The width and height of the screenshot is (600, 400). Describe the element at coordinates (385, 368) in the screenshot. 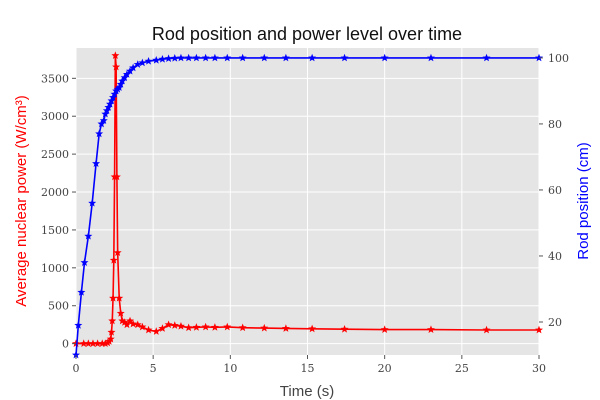

I see `x-tick-label: 20` at that location.